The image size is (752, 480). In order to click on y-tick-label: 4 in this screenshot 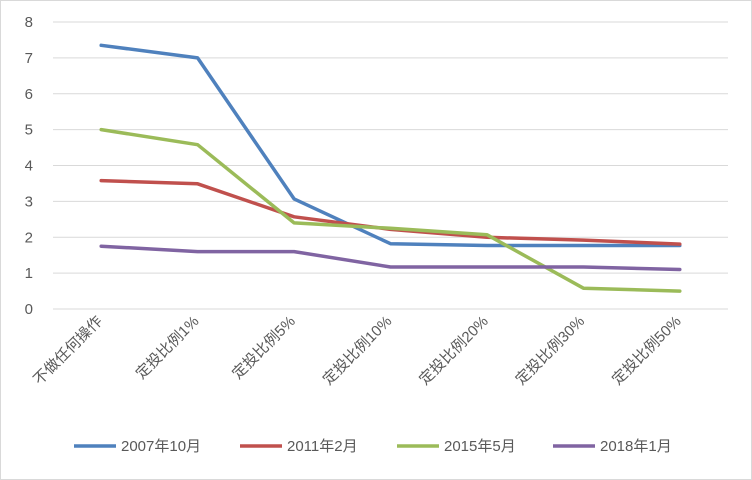, I will do `click(29, 166)`.